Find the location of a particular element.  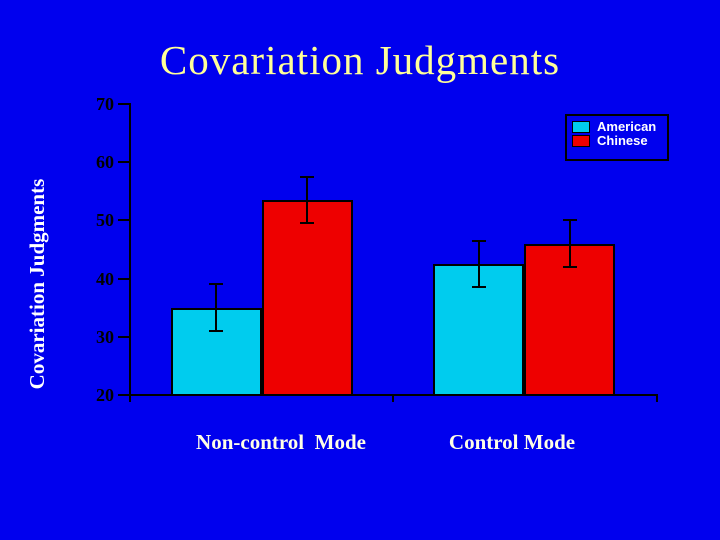

y-tick-label: 30 is located at coordinates (105, 336).